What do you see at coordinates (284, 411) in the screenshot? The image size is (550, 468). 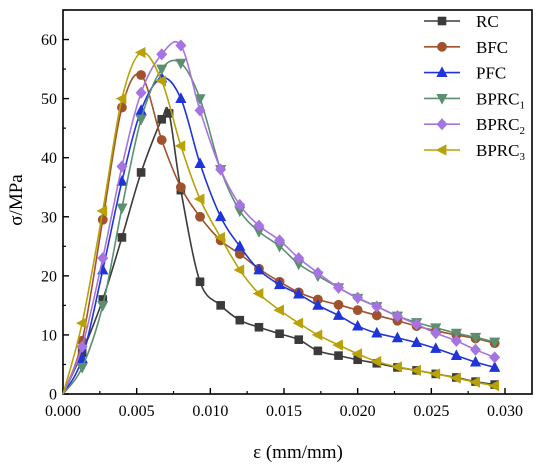 I see `x-tick-label: 0.015` at bounding box center [284, 411].